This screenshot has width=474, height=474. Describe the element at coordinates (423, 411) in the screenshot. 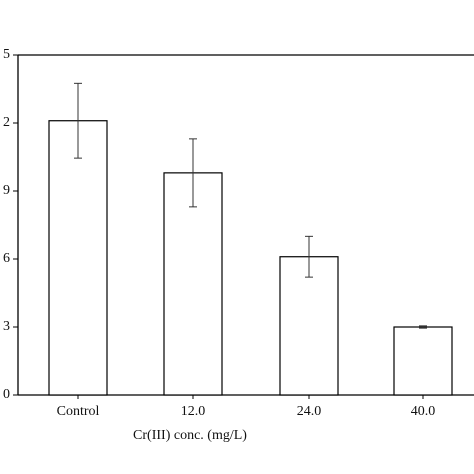

I see `x-tick-label: 40.0` at that location.